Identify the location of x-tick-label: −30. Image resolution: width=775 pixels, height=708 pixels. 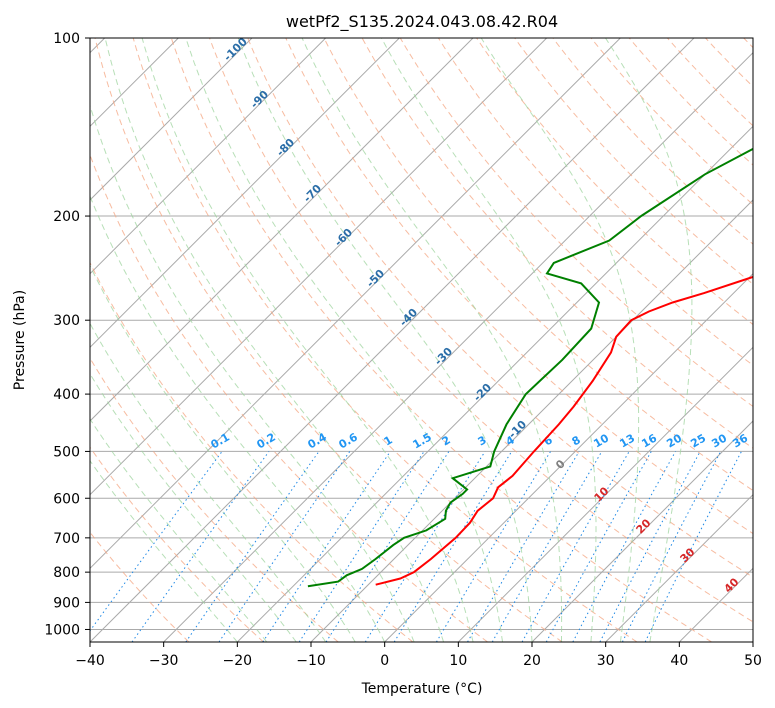
(164, 661).